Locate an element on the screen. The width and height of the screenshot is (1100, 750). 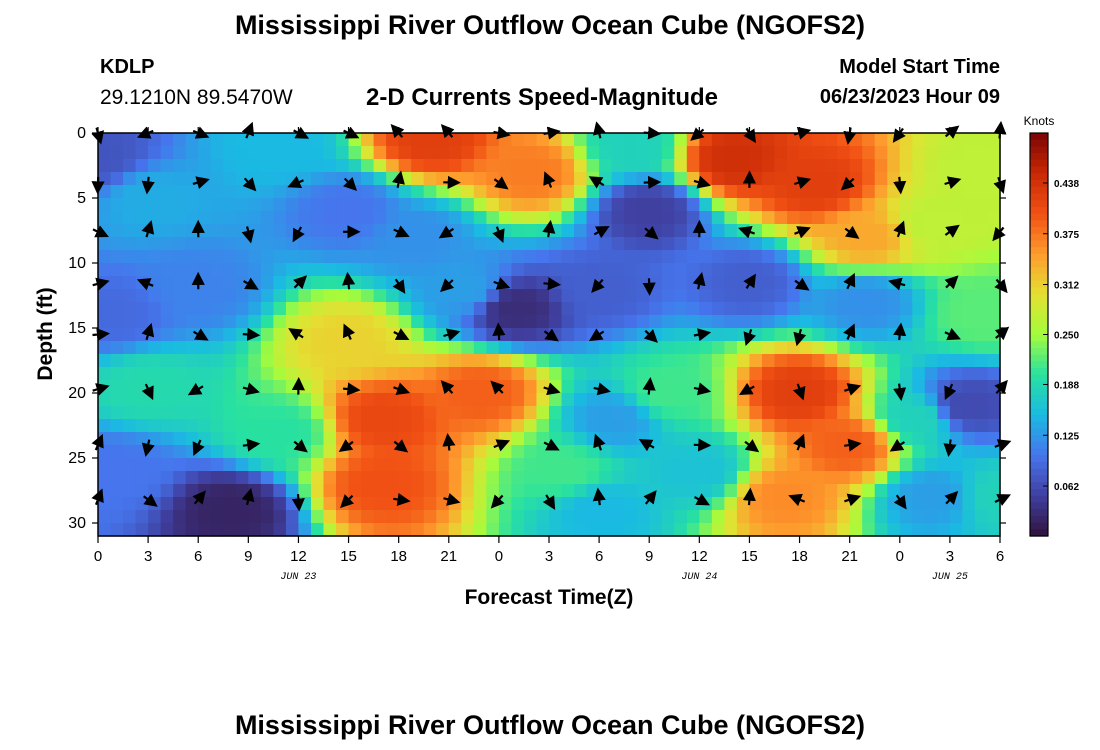
x-axis-label: Forecast Time(Z) is located at coordinates (549, 597).